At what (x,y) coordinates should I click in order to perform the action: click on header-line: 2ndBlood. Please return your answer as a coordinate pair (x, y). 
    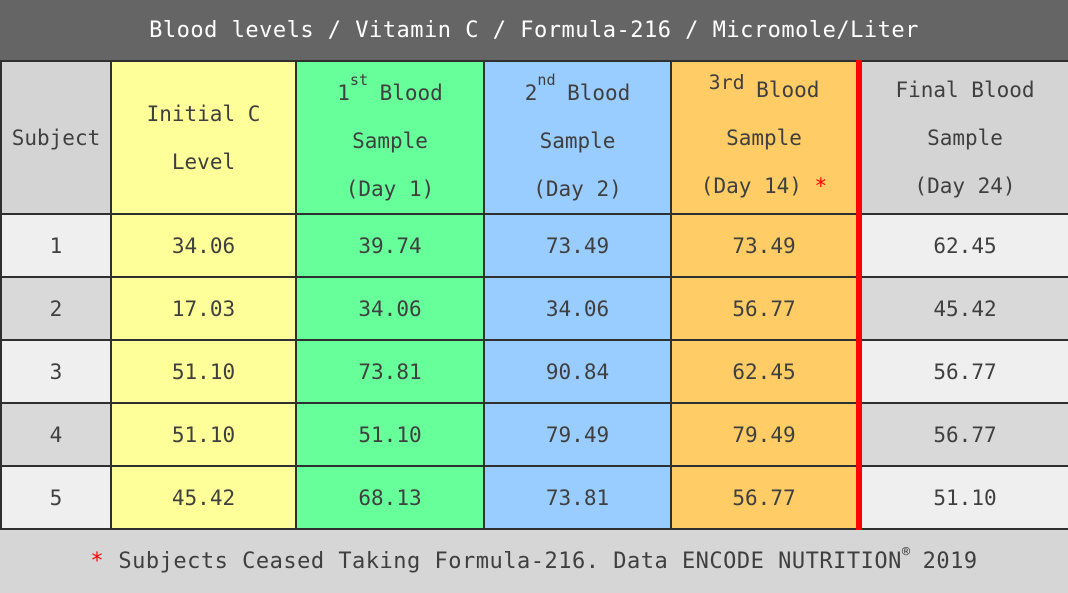
    Looking at the image, I should click on (577, 87).